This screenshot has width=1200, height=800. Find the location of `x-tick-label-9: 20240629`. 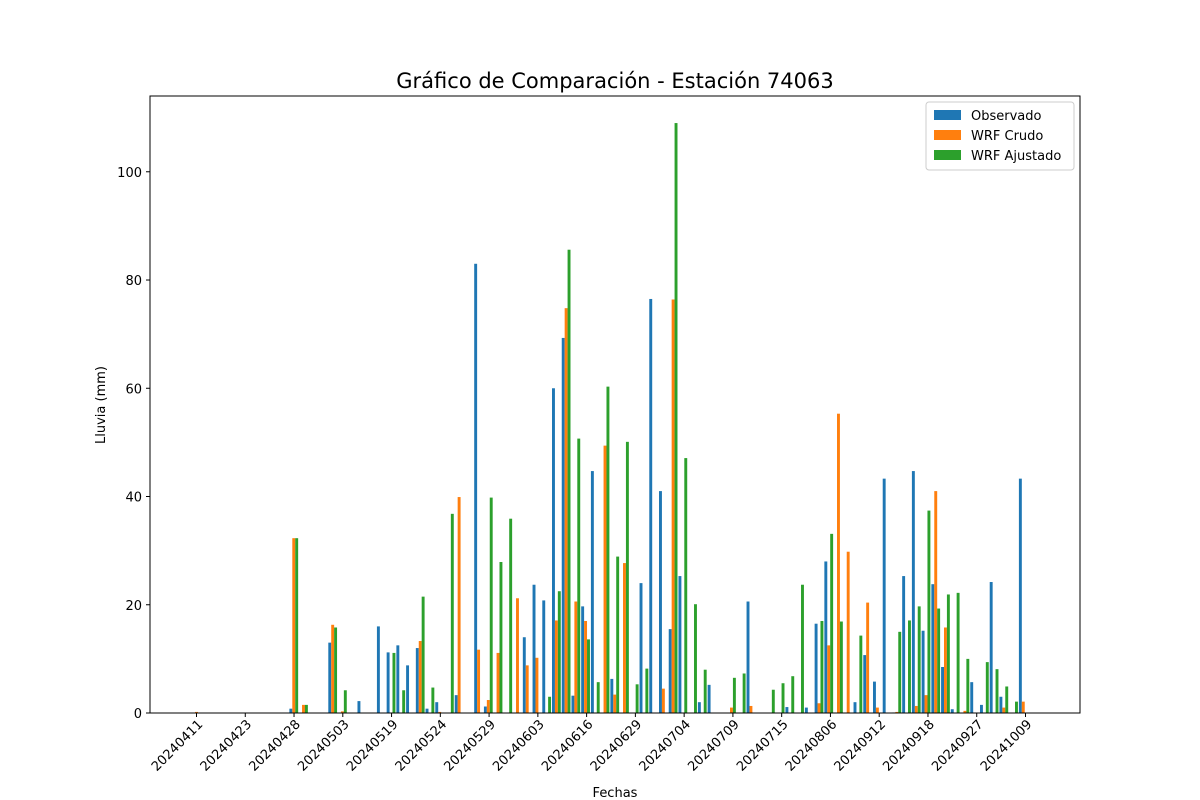

x-tick-label-9: 20240629 is located at coordinates (616, 745).